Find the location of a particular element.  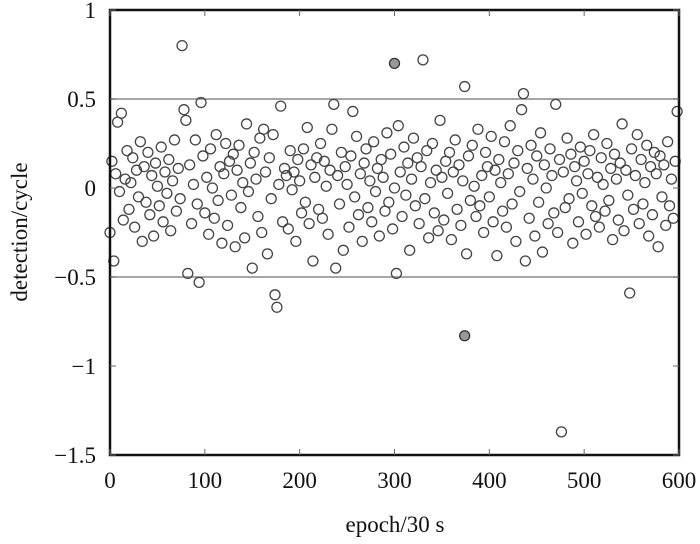

y-axis-label: detection/cycle is located at coordinates (19, 231).